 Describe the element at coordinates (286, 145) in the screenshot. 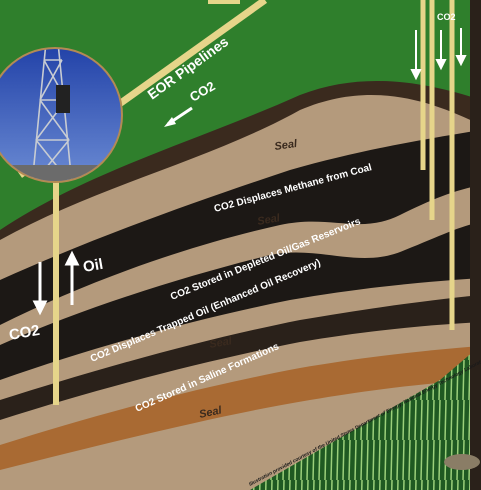

I see `seal-label-1: Seal` at that location.